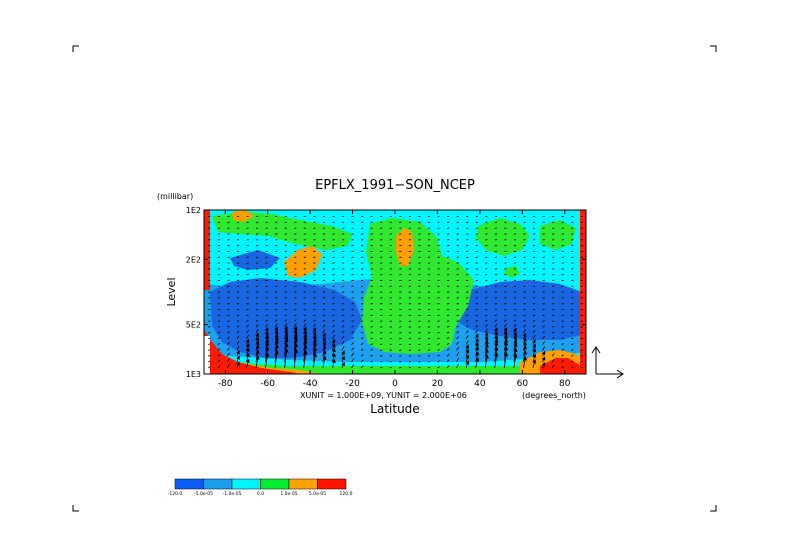 The width and height of the screenshot is (789, 558). What do you see at coordinates (607, 362) in the screenshot?
I see `reference-vector-key` at bounding box center [607, 362].